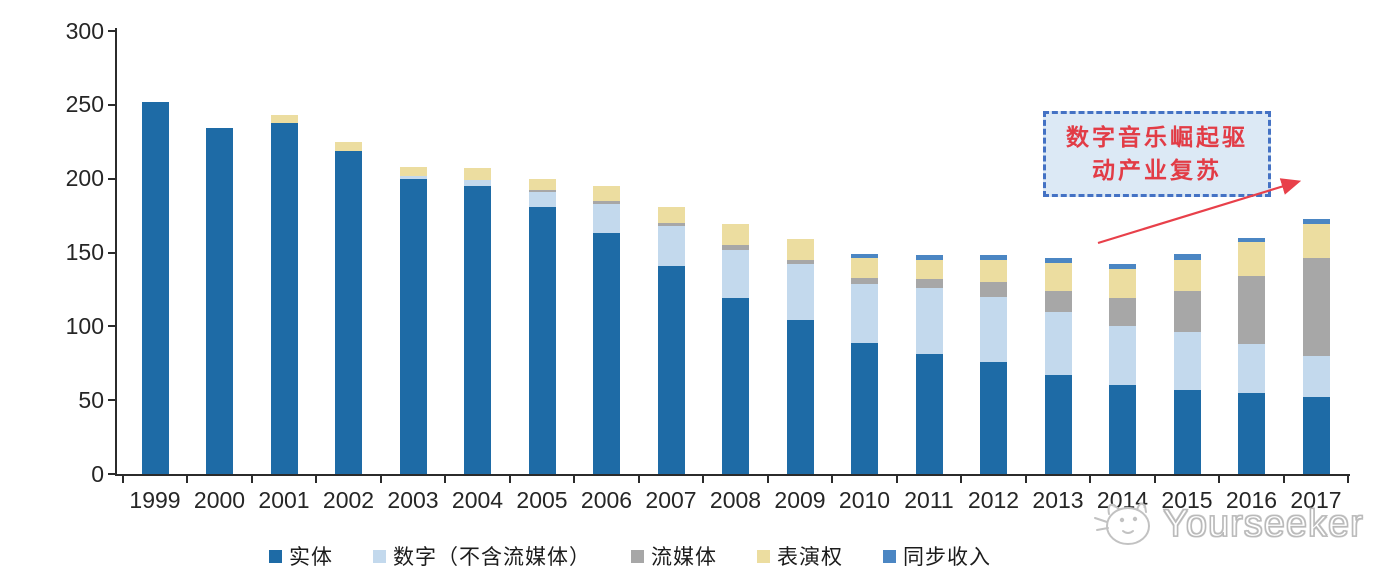 This screenshot has width=1398, height=582. What do you see at coordinates (864, 500) in the screenshot?
I see `x-tick-label: 2010` at bounding box center [864, 500].